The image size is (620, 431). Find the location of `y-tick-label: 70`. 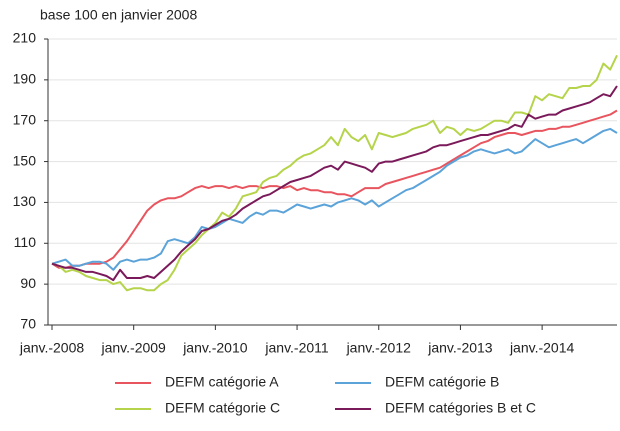

y-tick-label: 70 is located at coordinates (28, 324).